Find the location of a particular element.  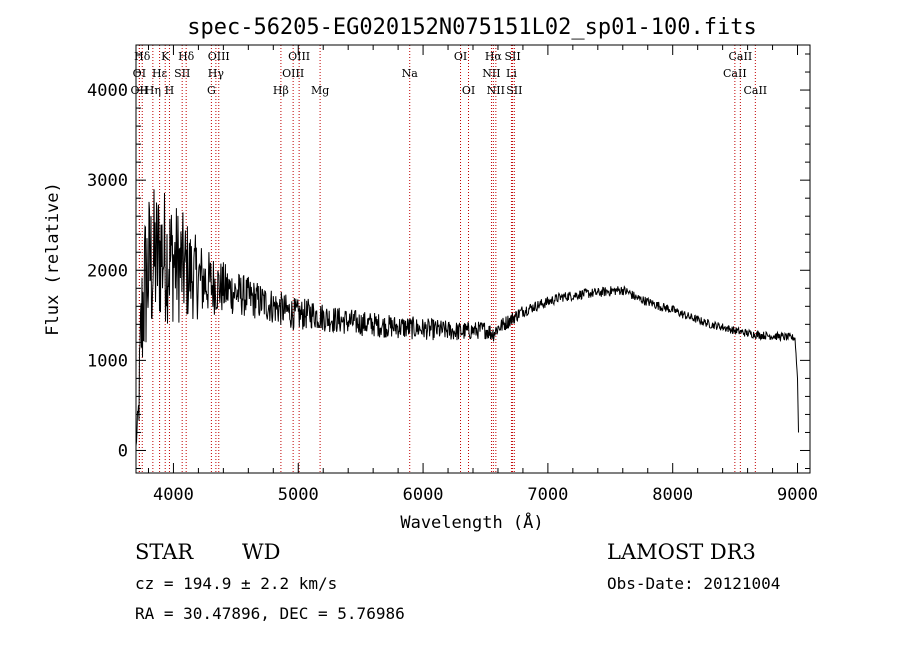

spectral-line-label-10: Hε is located at coordinates (160, 73).